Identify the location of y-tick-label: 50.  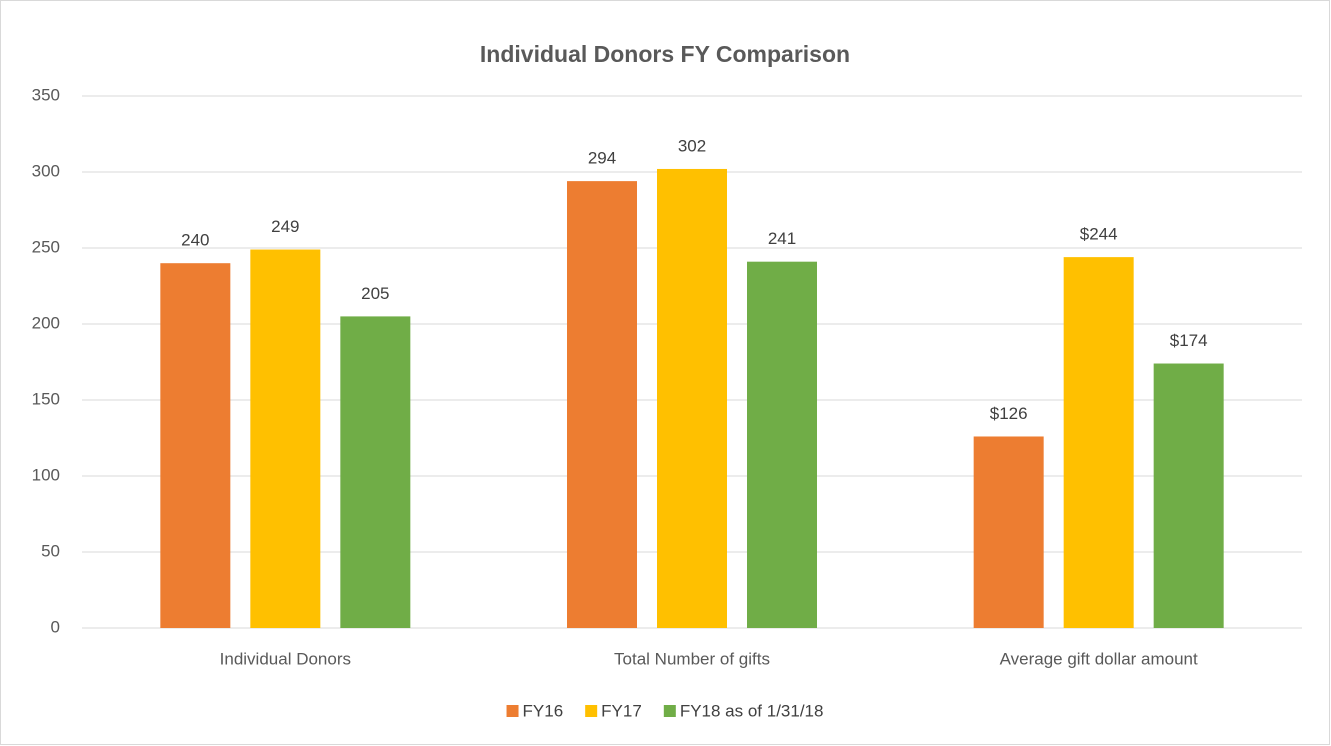
(50, 550).